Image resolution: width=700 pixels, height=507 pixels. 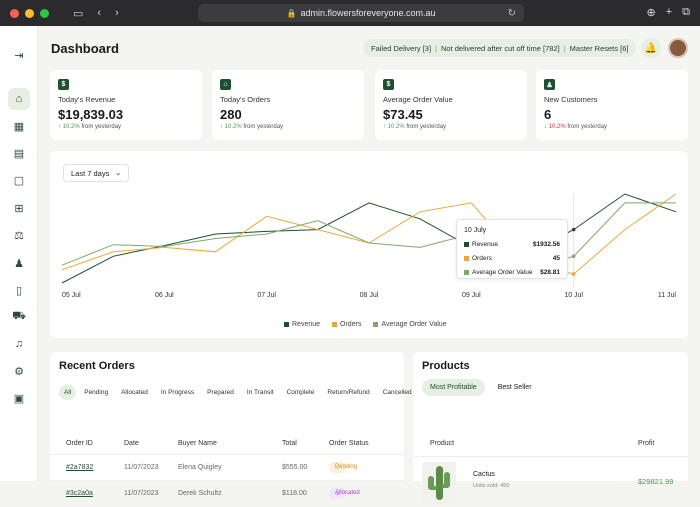 What do you see at coordinates (260, 392) in the screenshot?
I see `filter-in-transit: In Transit` at bounding box center [260, 392].